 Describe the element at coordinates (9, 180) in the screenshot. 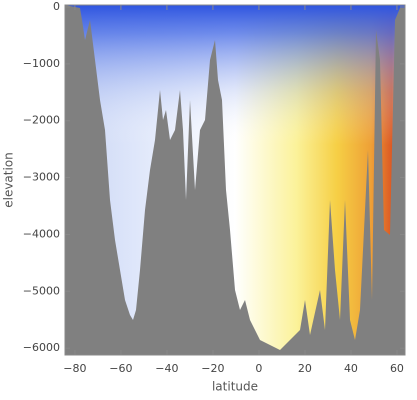

I see `y-axis-title: elevation` at that location.